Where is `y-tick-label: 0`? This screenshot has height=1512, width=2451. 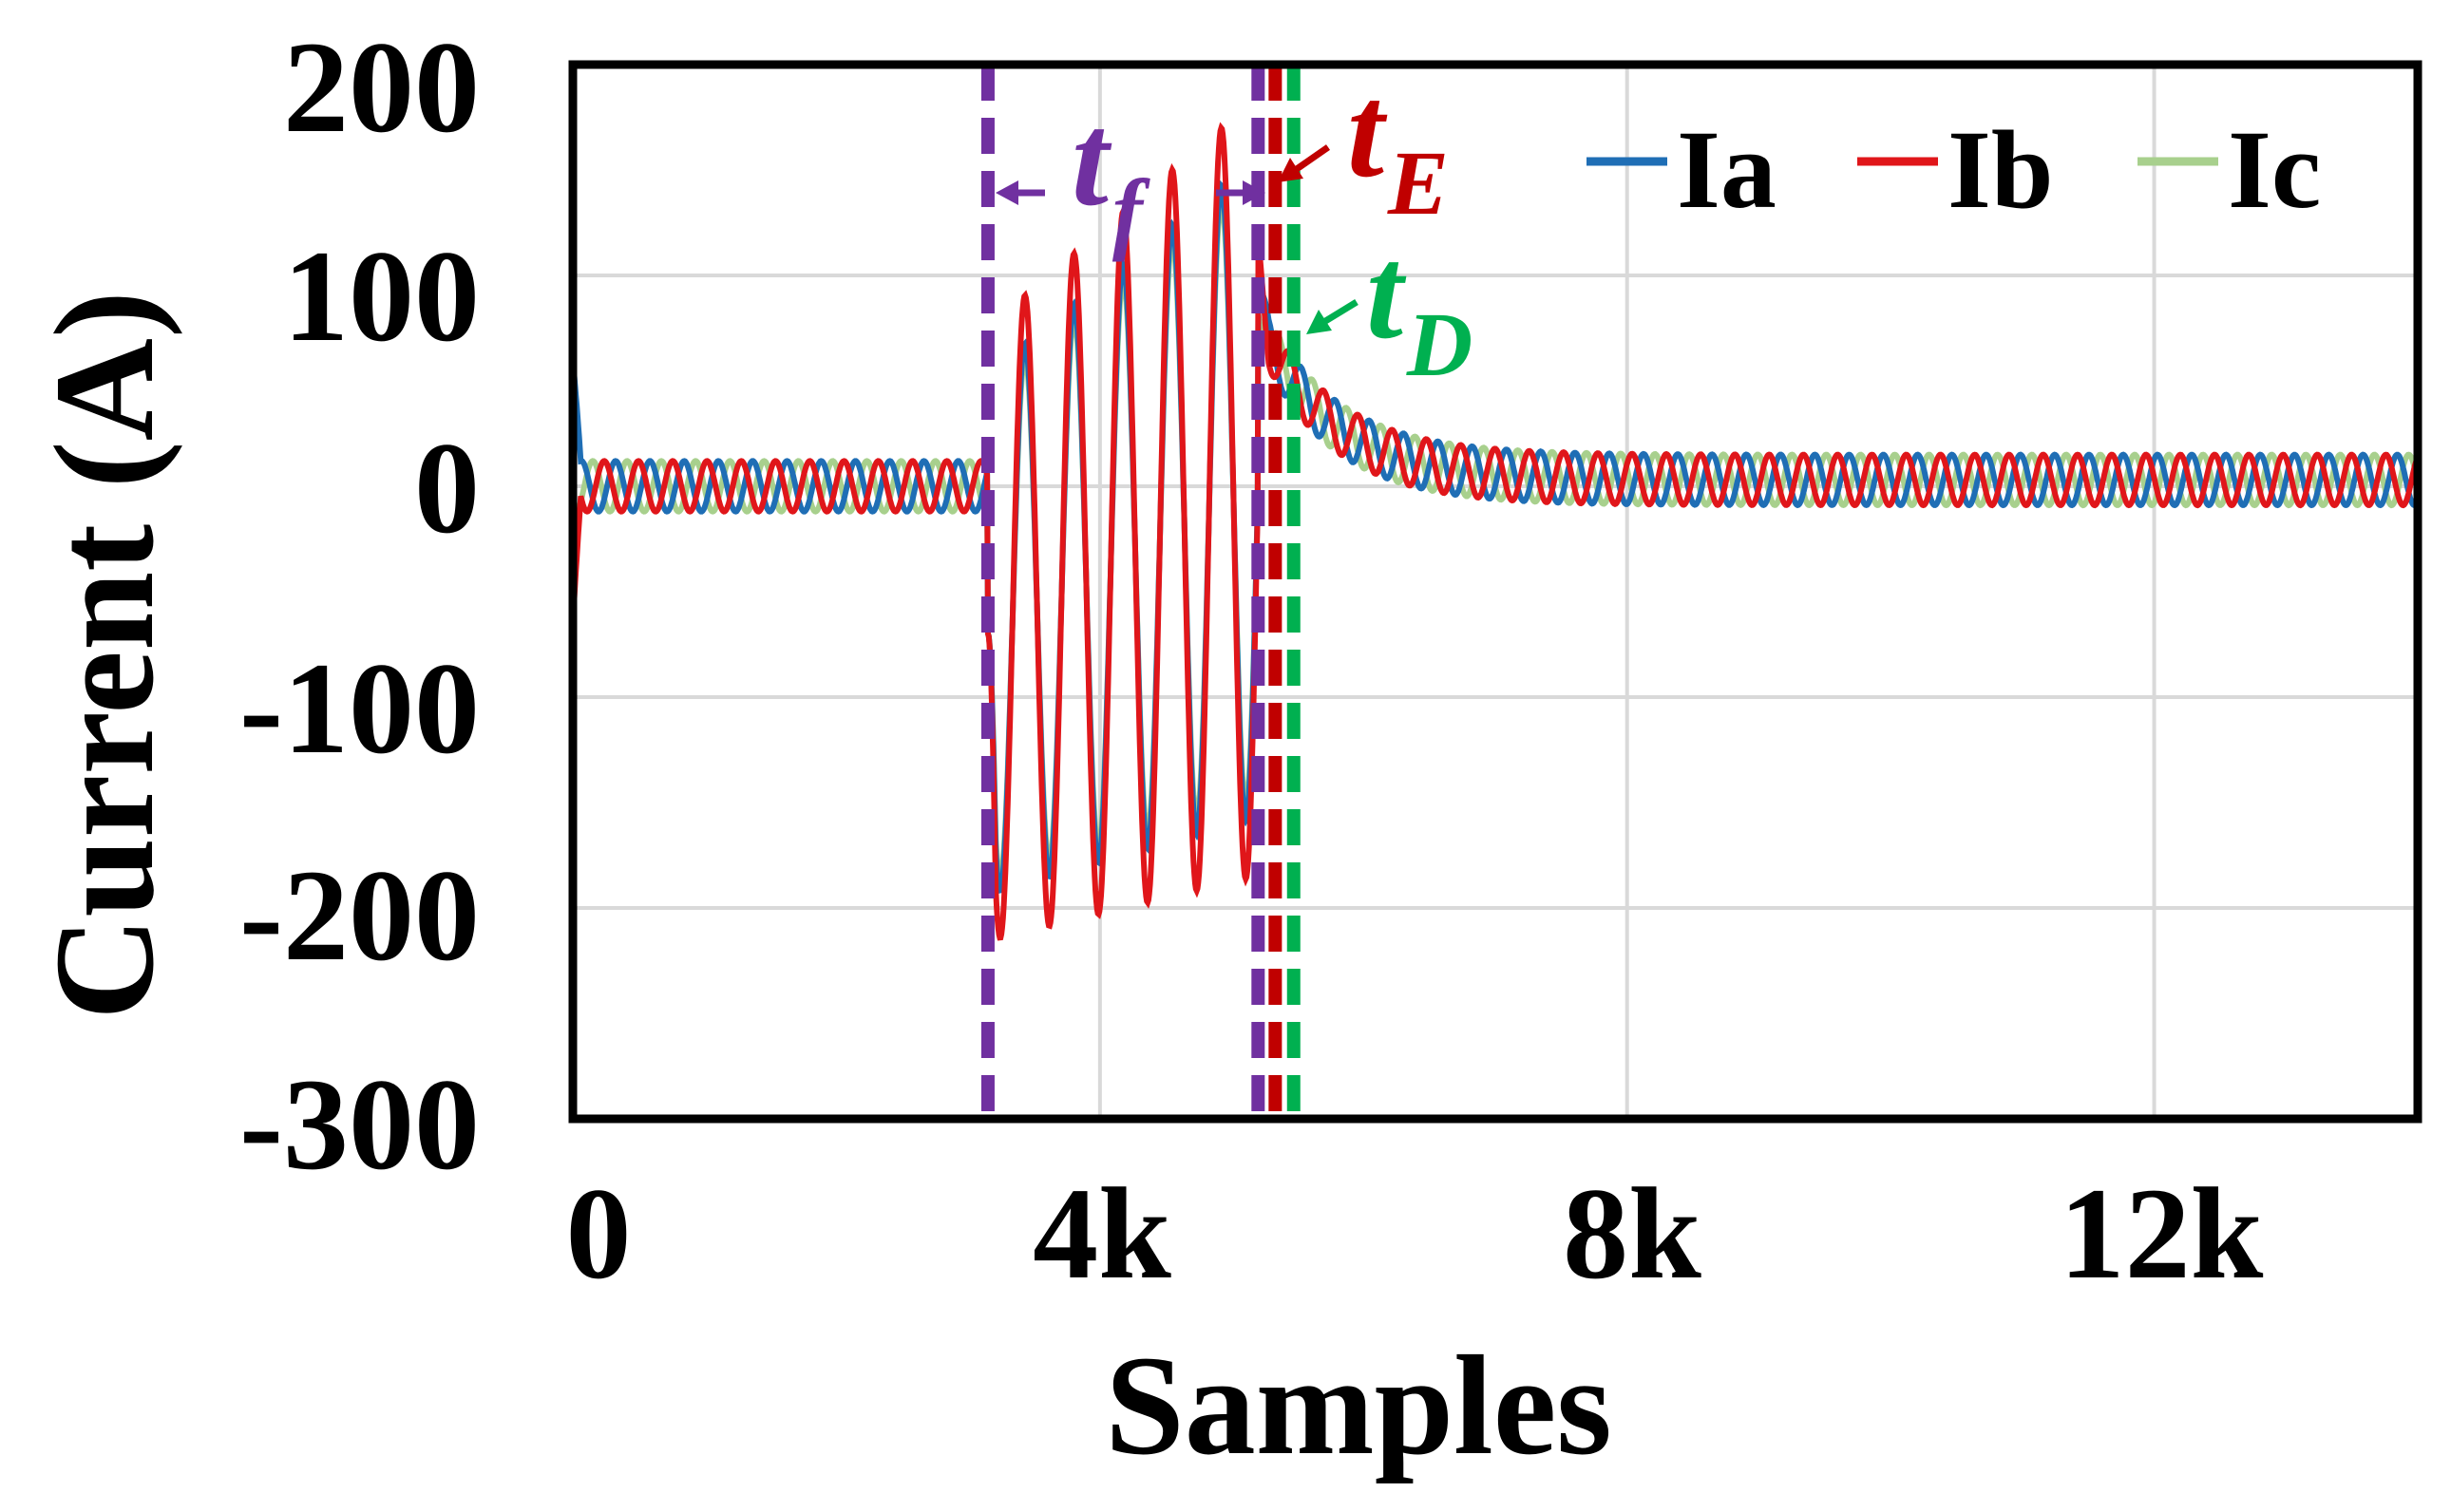
y-tick-label: 0 is located at coordinates (447, 488).